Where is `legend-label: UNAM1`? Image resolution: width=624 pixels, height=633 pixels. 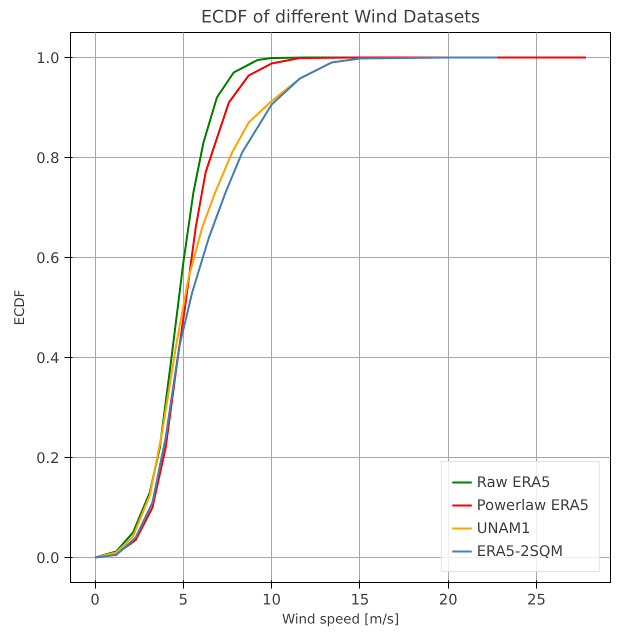 legend-label: UNAM1 is located at coordinates (503, 528).